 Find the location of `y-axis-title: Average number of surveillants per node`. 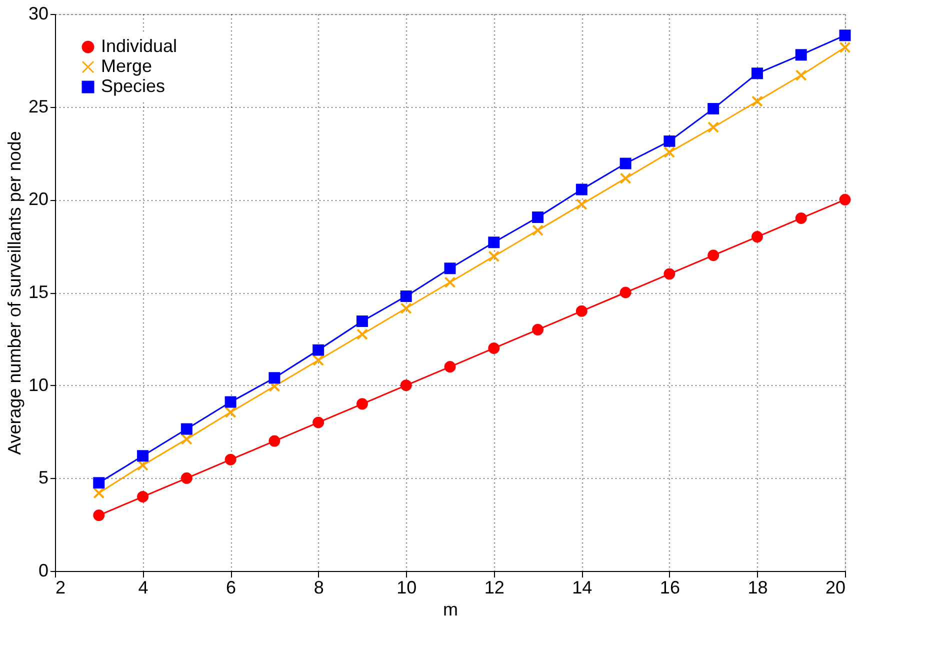

y-axis-title: Average number of surveillants per node is located at coordinates (14, 293).